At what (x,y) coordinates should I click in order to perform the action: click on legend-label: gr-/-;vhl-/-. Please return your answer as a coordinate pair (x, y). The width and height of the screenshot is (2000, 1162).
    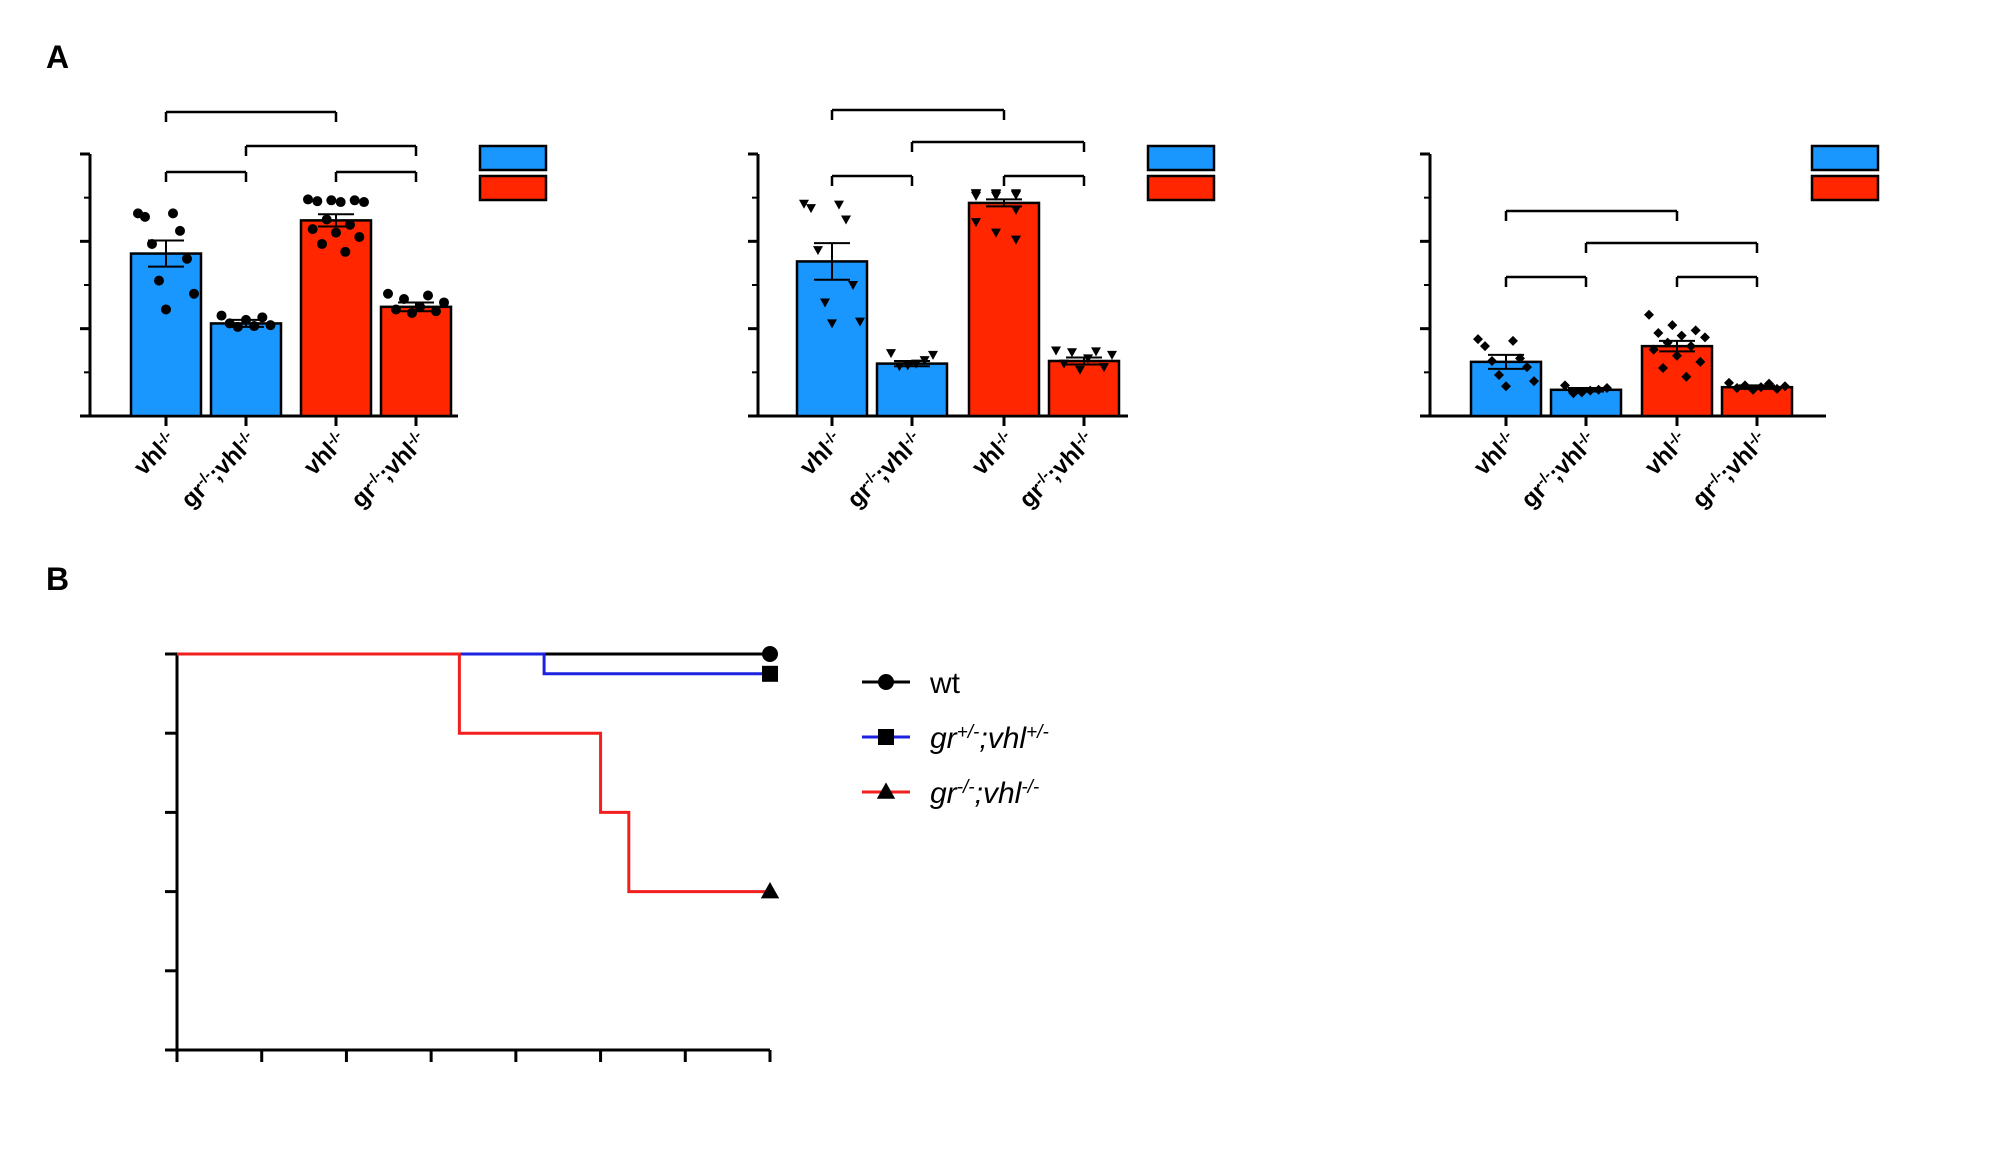
    Looking at the image, I should click on (984, 794).